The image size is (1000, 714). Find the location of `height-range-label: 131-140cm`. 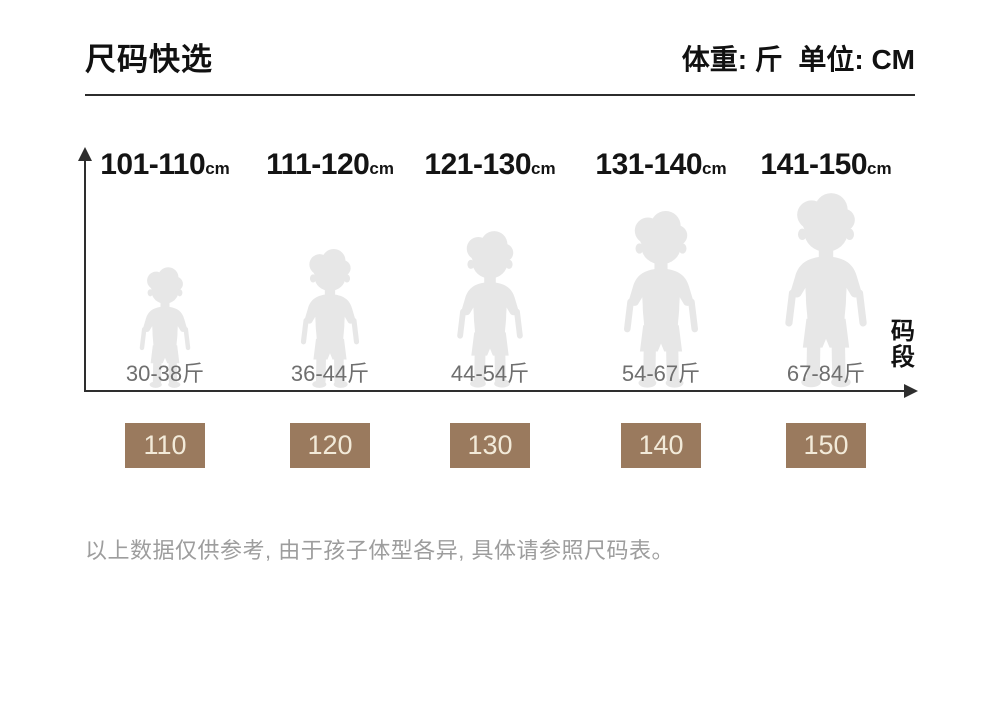

height-range-label: 131-140cm is located at coordinates (661, 165).